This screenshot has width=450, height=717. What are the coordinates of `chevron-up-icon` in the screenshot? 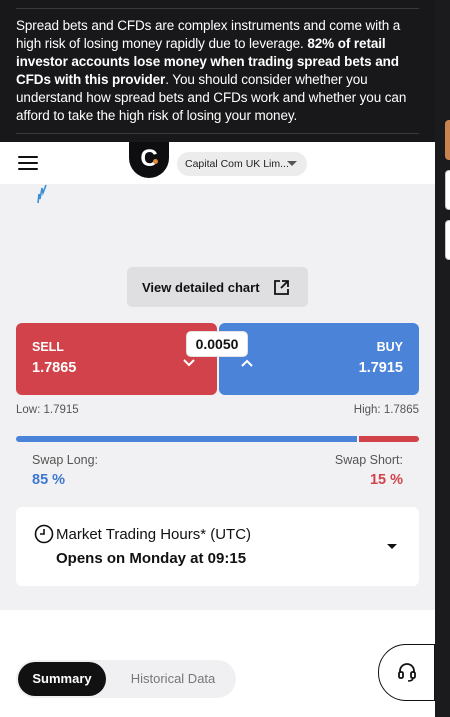 It's located at (247, 363).